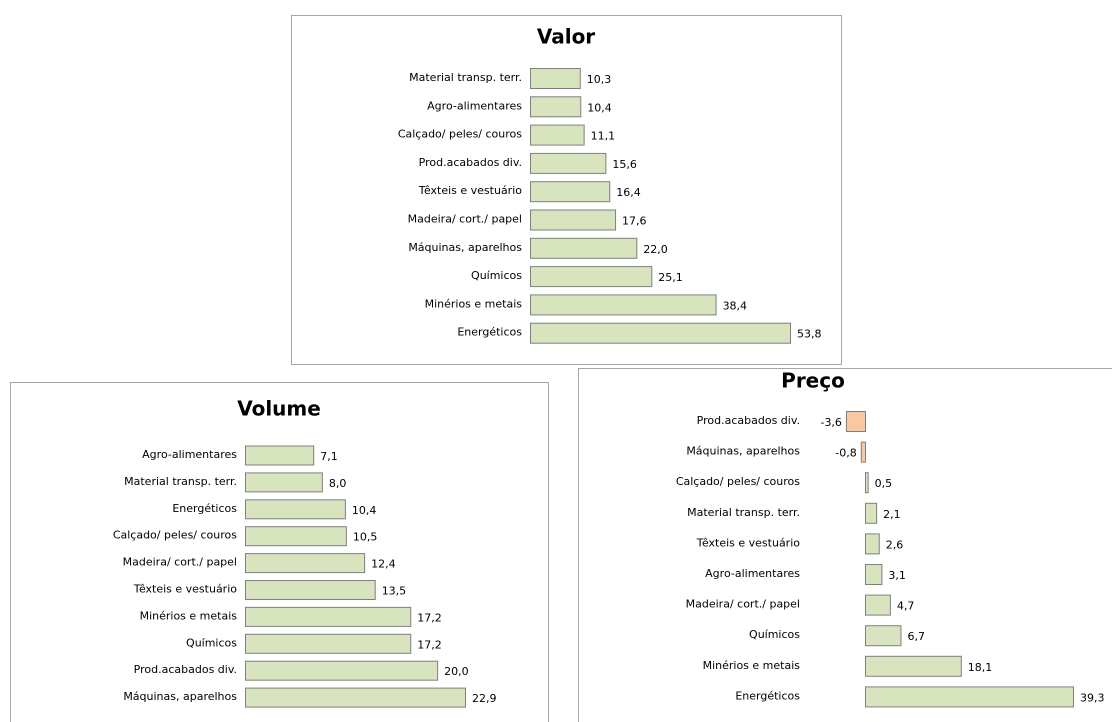 This screenshot has width=1112, height=722. Describe the element at coordinates (338, 483) in the screenshot. I see `value-label: 8,0` at that location.